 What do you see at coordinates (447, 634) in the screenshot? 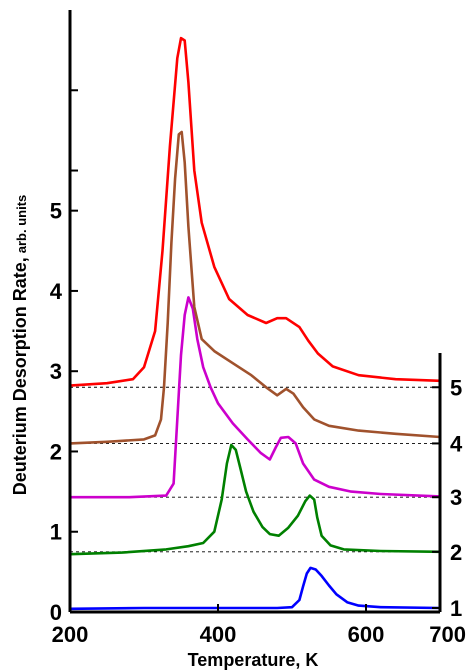
I see `x-tick-label-3: 700` at bounding box center [447, 634].